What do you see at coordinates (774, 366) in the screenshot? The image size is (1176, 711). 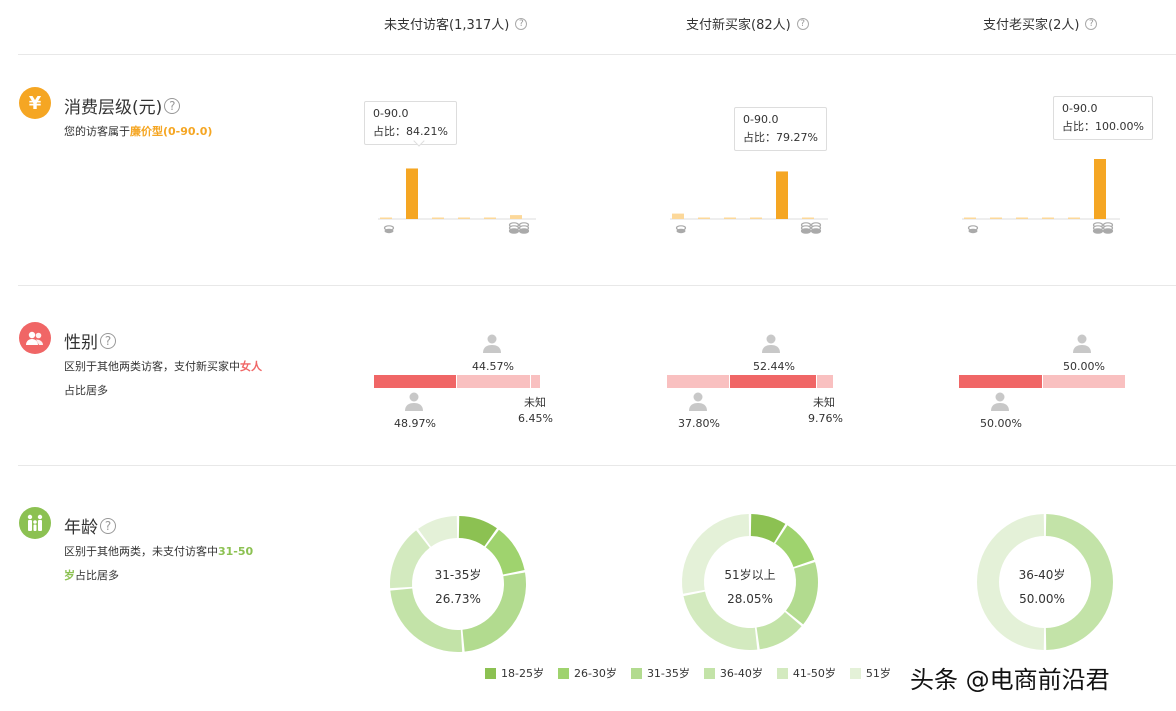 I see `female-share: 52.44%` at bounding box center [774, 366].